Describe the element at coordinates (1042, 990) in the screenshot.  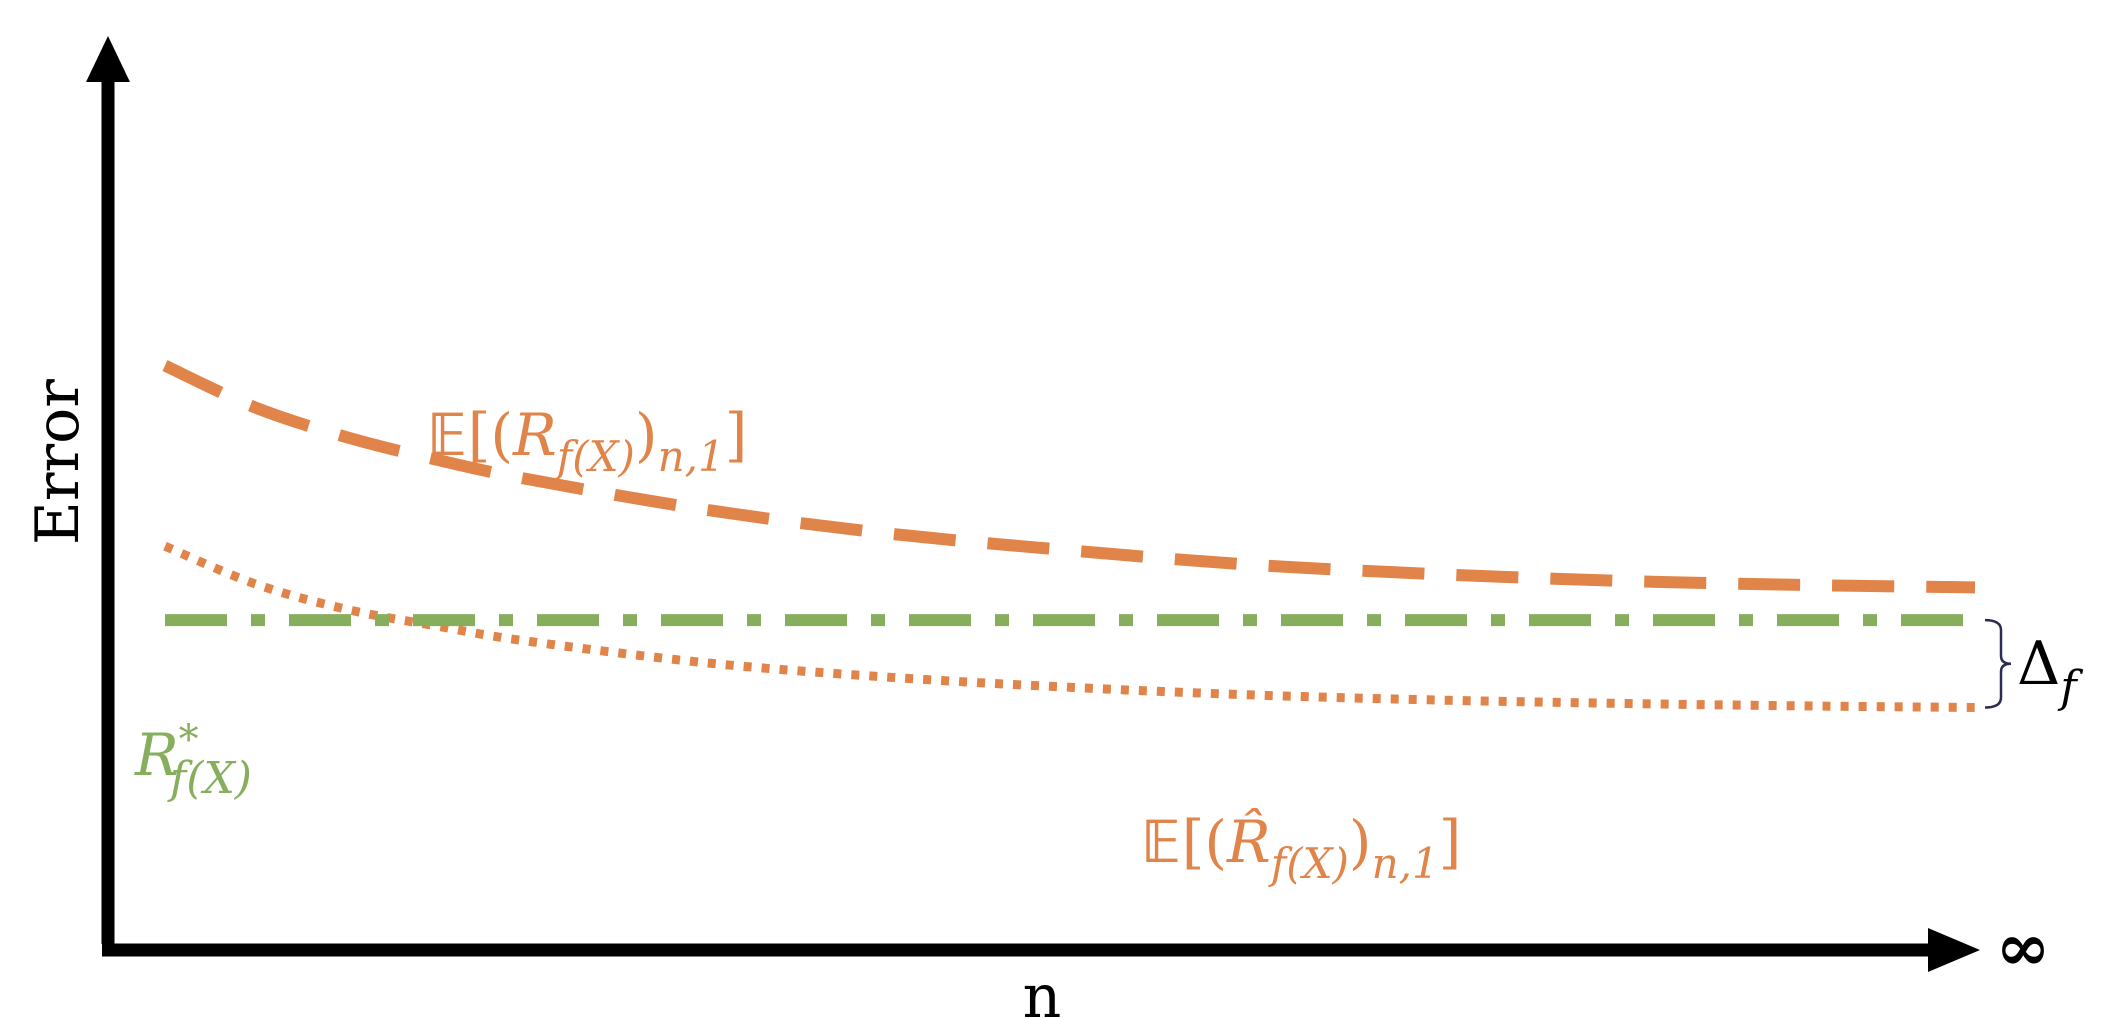
I see `x-axis-label: n` at that location.